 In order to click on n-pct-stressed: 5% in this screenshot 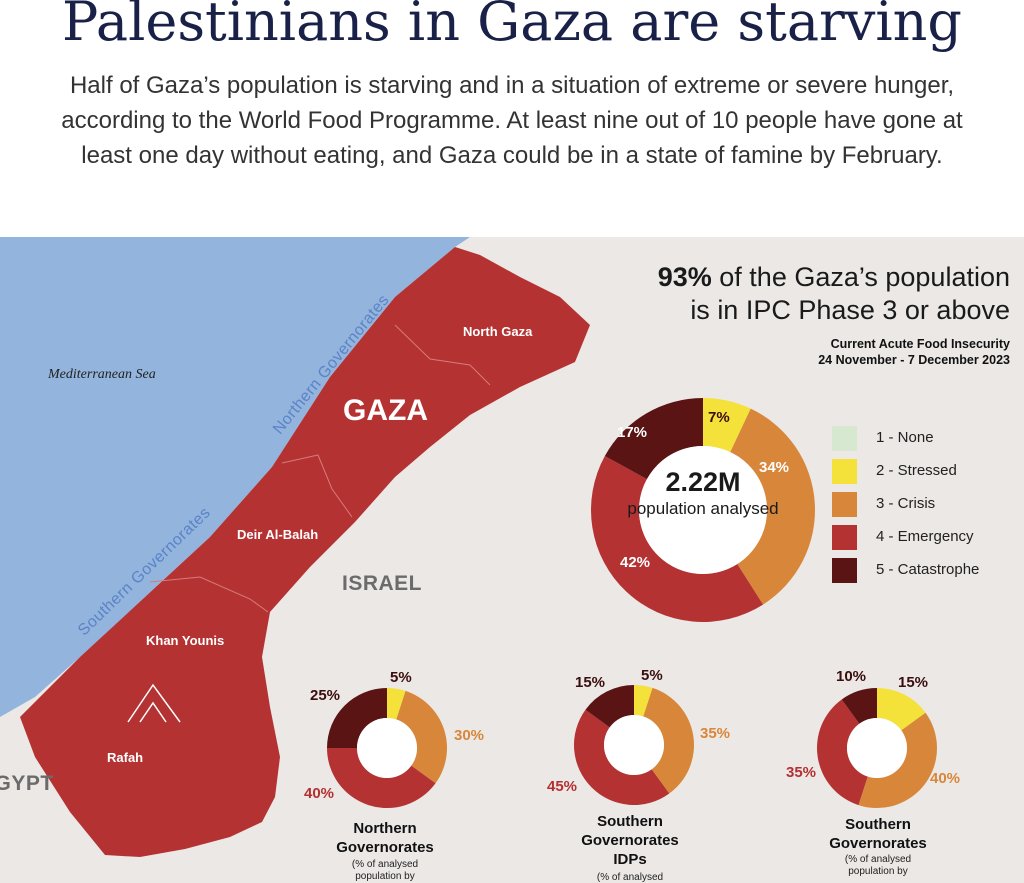, I will do `click(401, 677)`.